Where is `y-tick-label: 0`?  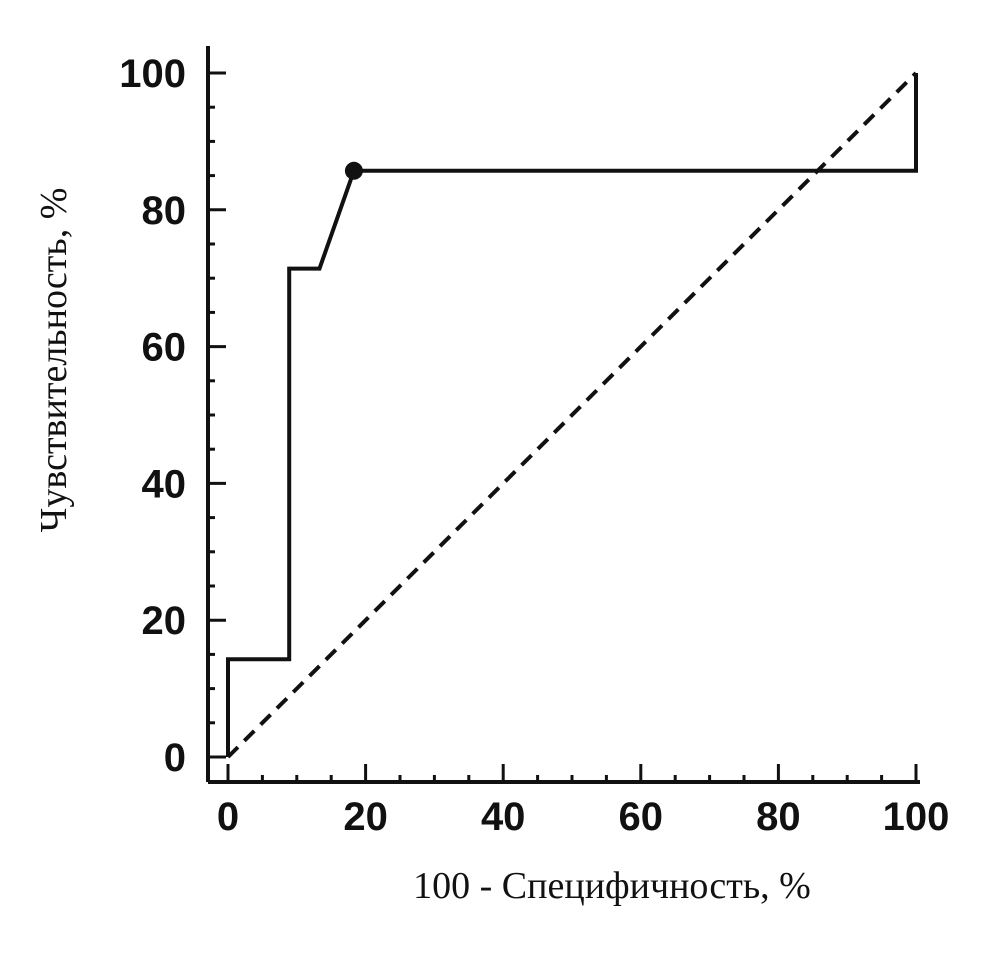 y-tick-label: 0 is located at coordinates (175, 758).